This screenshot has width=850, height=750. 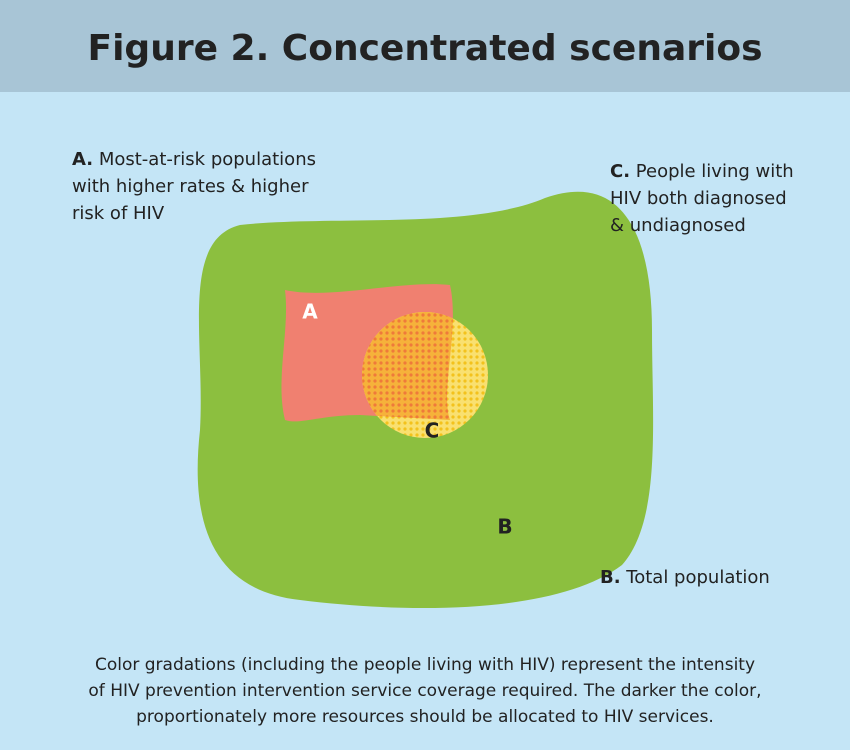 I want to click on label-key: C., so click(x=620, y=171).